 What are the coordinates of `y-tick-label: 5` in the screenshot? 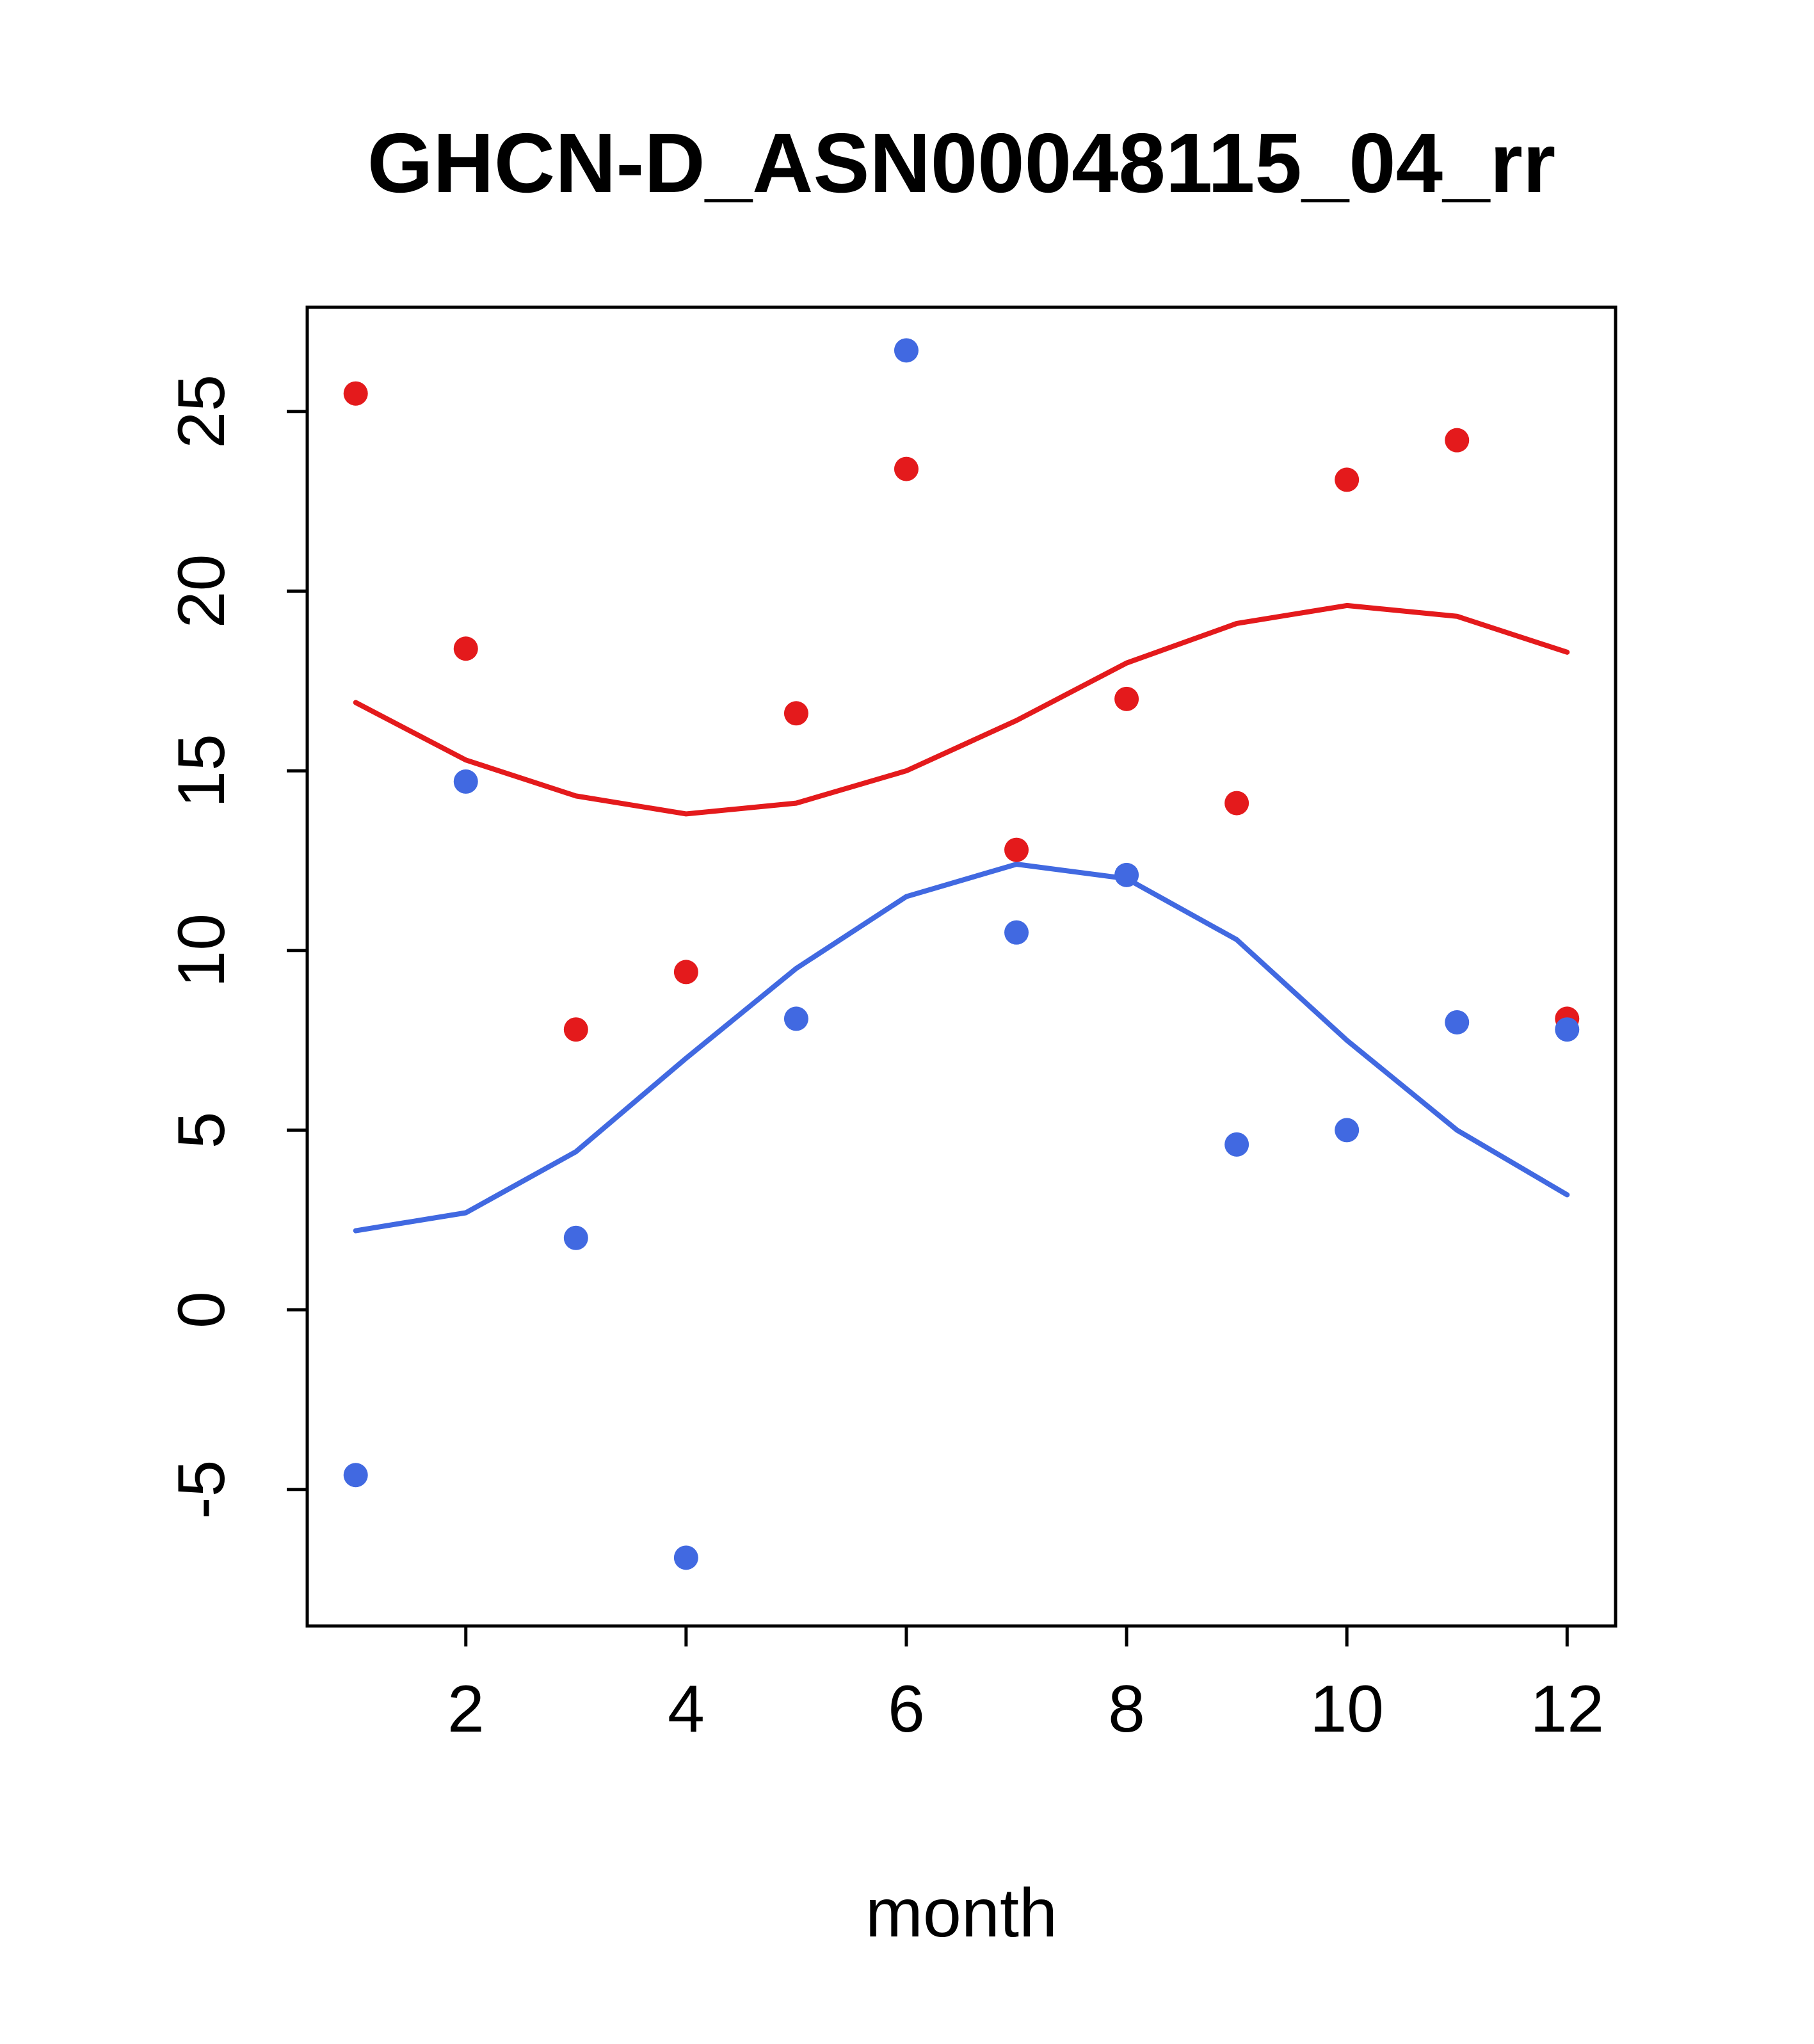 It's located at (202, 1129).